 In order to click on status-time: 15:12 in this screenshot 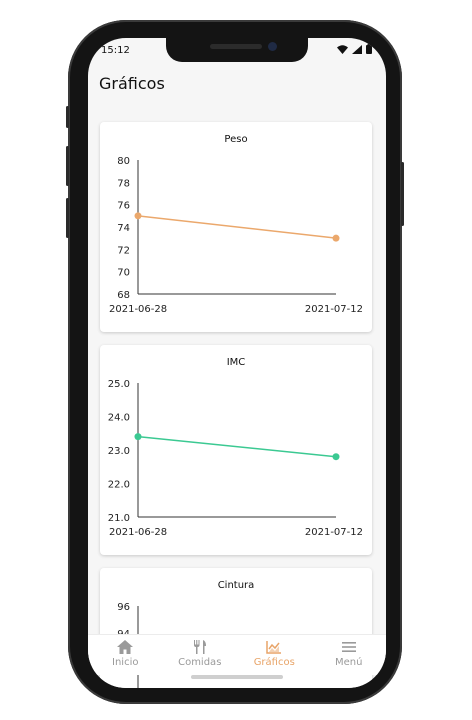, I will do `click(115, 50)`.